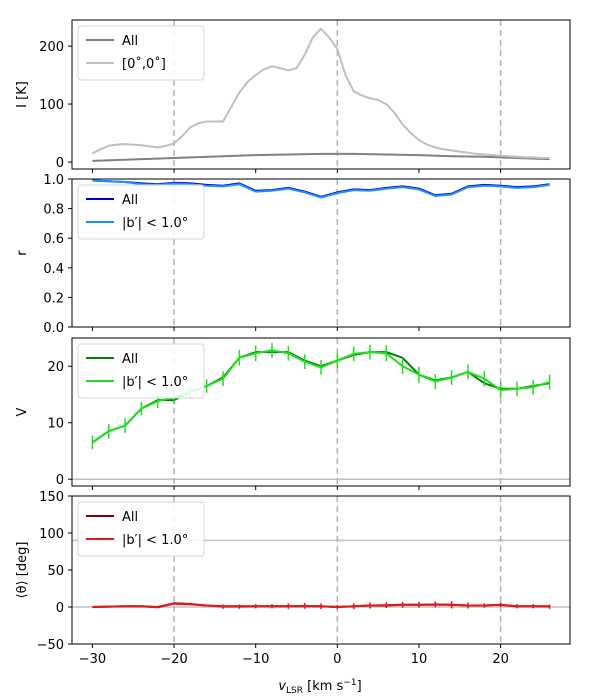  What do you see at coordinates (22, 570) in the screenshot?
I see `y-axis-label: ⟨θ⟩ [deg]` at bounding box center [22, 570].